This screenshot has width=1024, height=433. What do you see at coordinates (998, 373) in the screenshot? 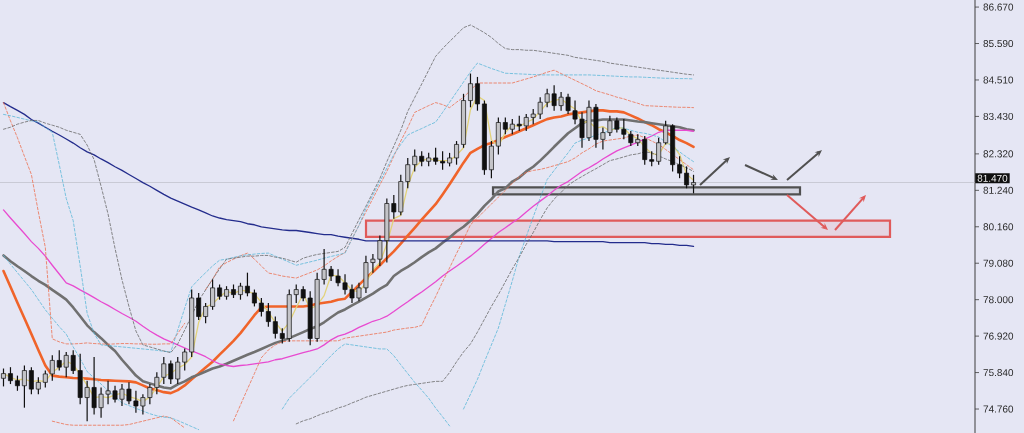
I see `y-tick-label: 75.840` at bounding box center [998, 373].